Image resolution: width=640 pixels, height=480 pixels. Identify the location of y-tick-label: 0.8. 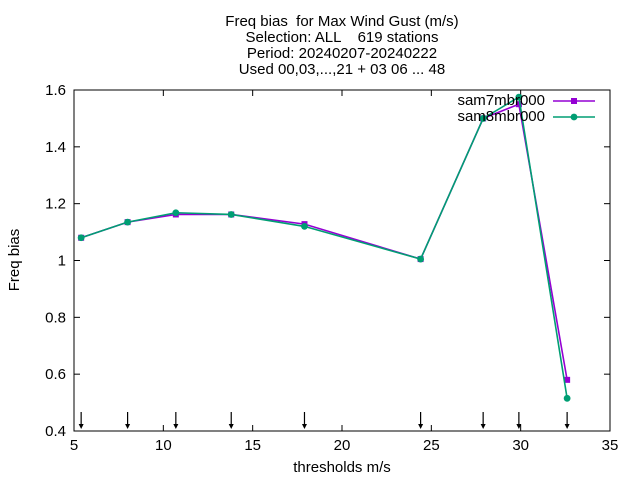
(55, 317).